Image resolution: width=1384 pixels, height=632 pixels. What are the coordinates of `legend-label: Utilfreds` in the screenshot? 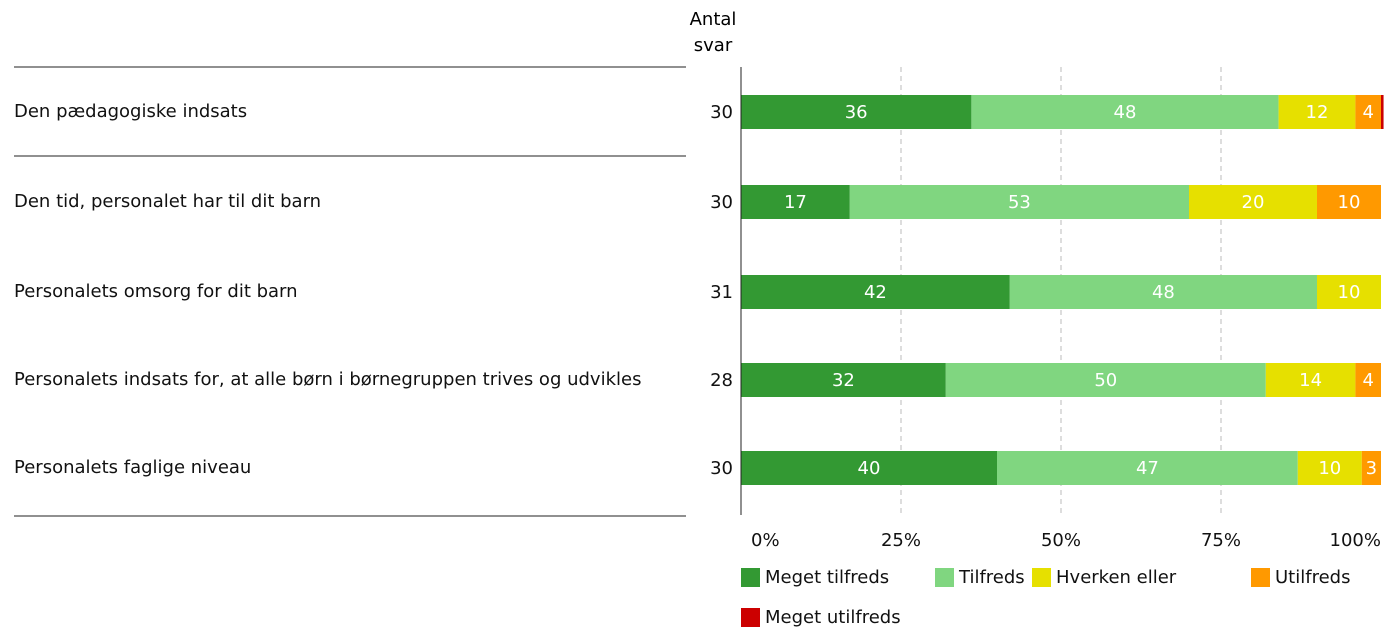 It's located at (1312, 577).